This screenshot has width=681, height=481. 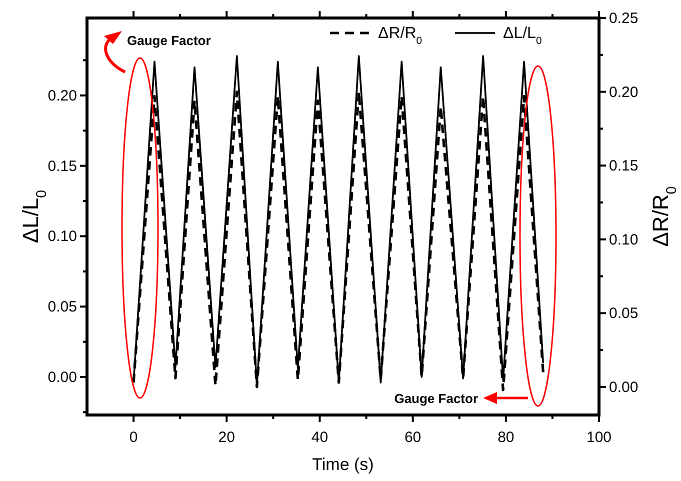 I want to click on y2-tick-label: 0.00, so click(x=623, y=387).